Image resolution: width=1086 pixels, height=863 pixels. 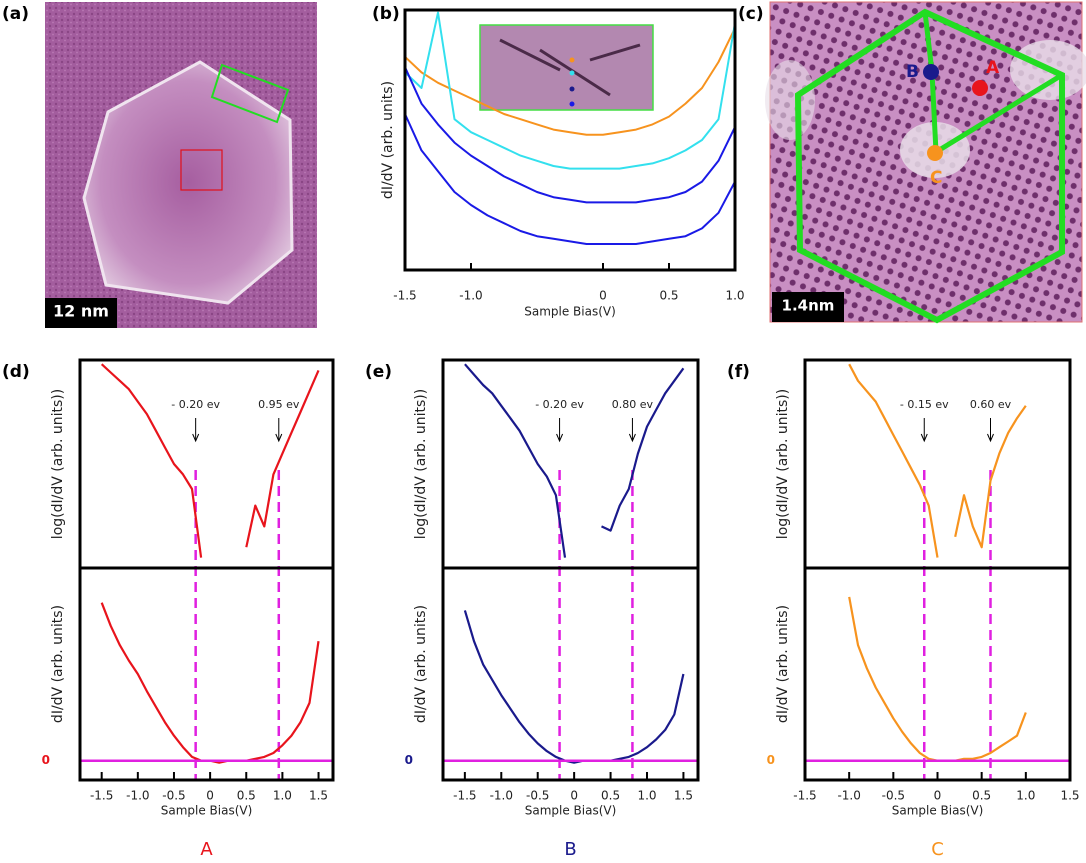 I want to click on annotation: 0.95 ev, so click(x=279, y=404).